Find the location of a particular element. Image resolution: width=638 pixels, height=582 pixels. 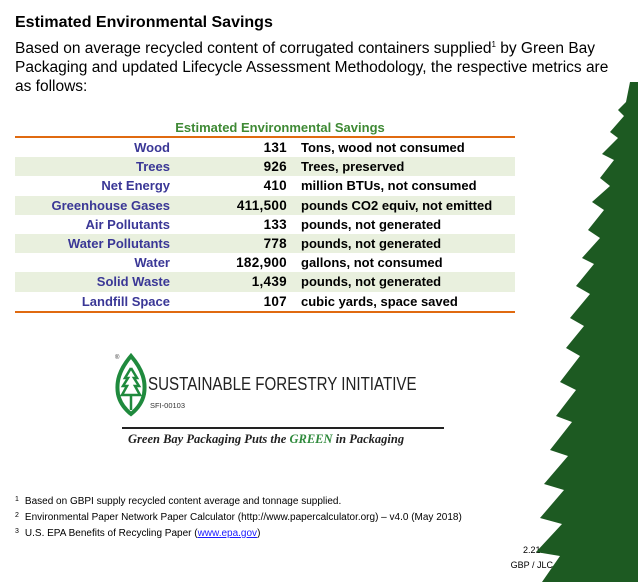

metric-description: Tons, wood not consumed is located at coordinates (383, 148).